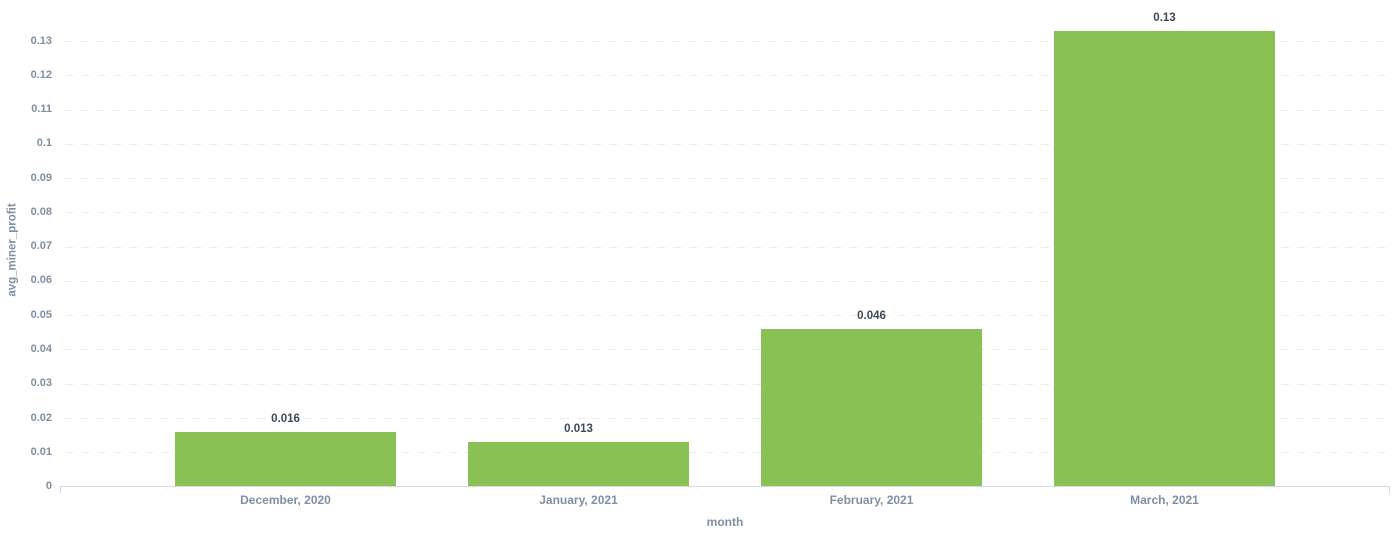  Describe the element at coordinates (41, 177) in the screenshot. I see `y-tick-label: 0.09` at that location.